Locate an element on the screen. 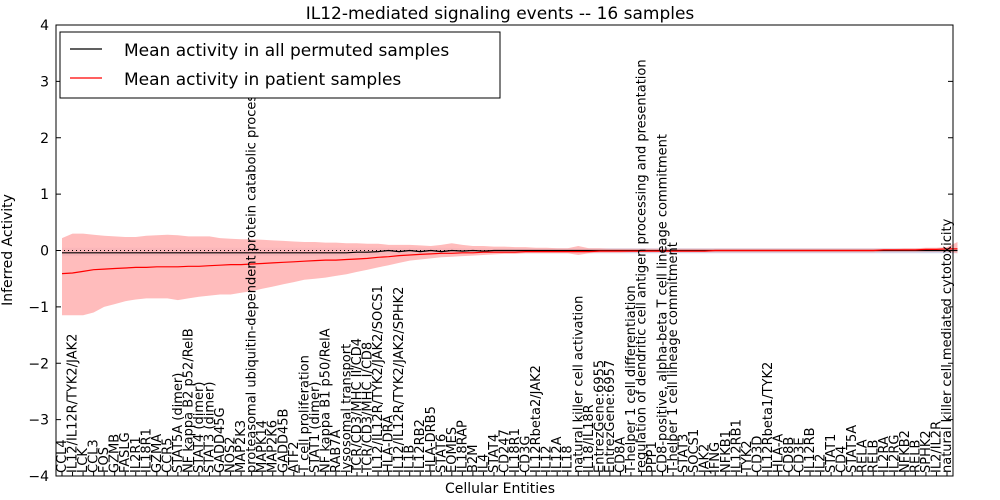  y-tick-label: −1 is located at coordinates (38, 308).